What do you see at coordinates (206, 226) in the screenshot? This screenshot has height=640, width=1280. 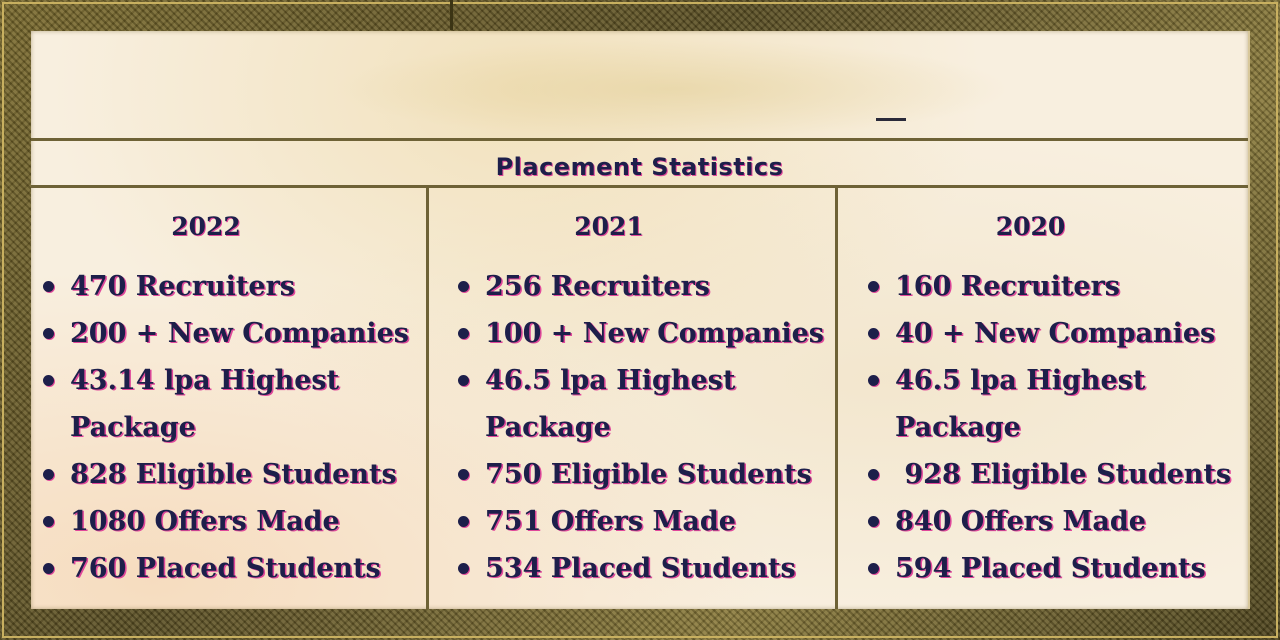 I see `year-heading-2022: 2022` at bounding box center [206, 226].